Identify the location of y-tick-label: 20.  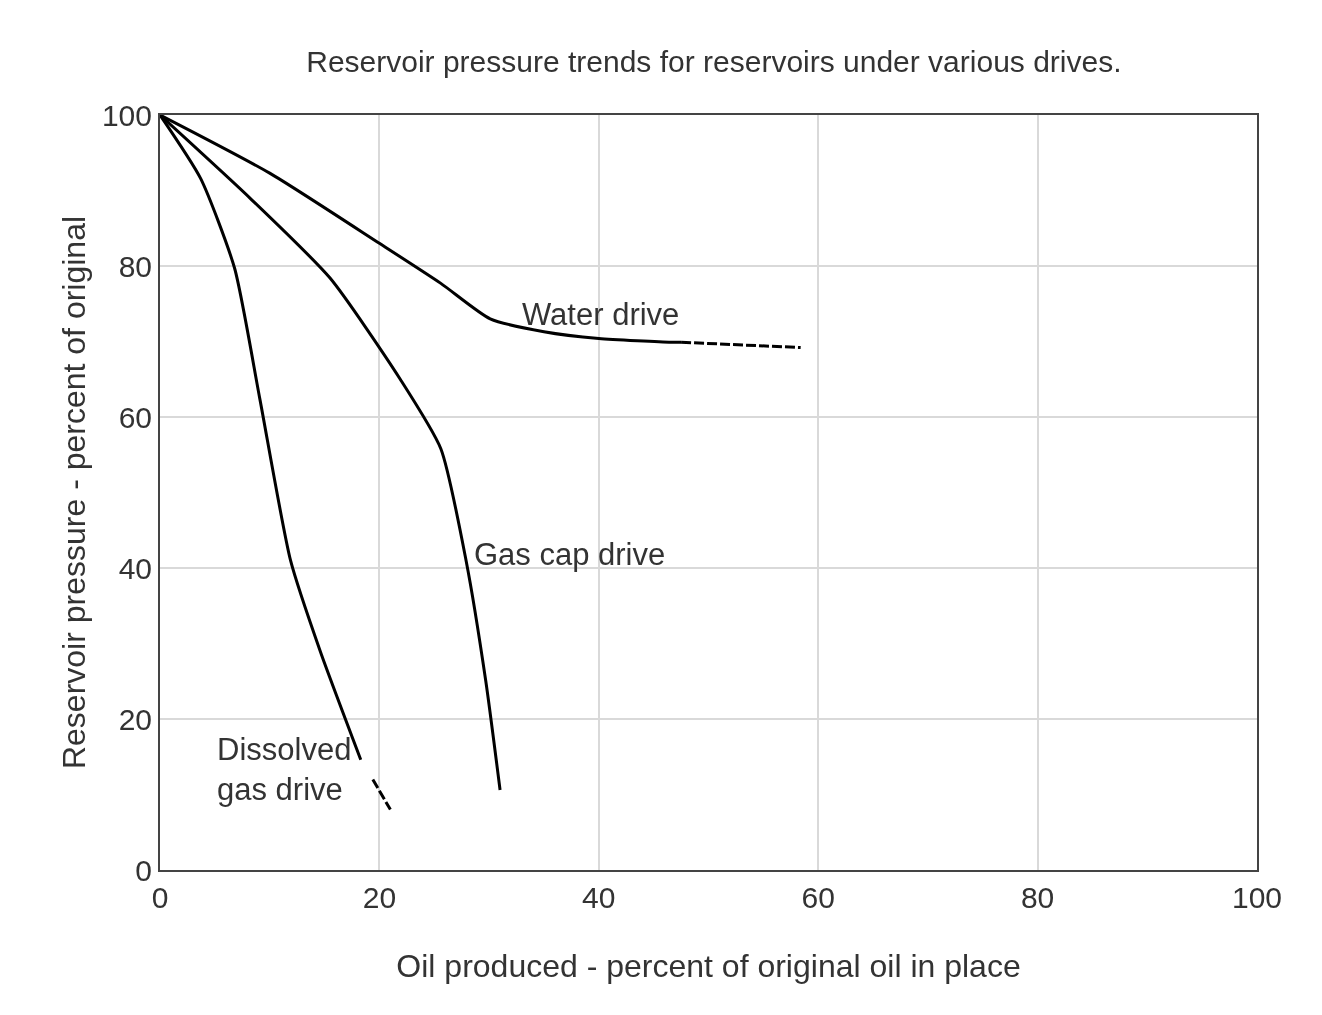
(135, 719).